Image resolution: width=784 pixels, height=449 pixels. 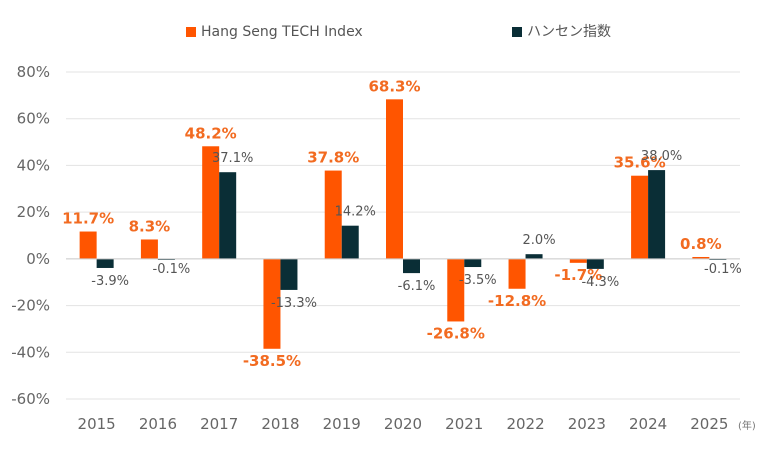 I want to click on legend-swatch-hang-seng-index, so click(x=517, y=32).